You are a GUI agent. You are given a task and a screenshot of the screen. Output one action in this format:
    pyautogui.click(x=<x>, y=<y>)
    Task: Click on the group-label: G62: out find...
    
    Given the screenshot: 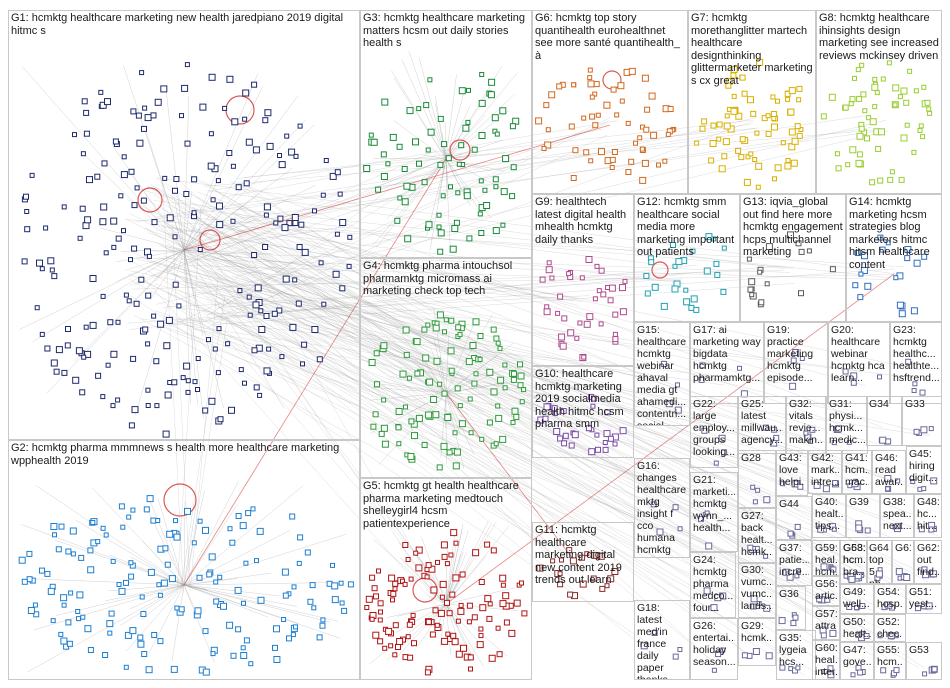 What is the action you would take?
    pyautogui.click(x=928, y=560)
    